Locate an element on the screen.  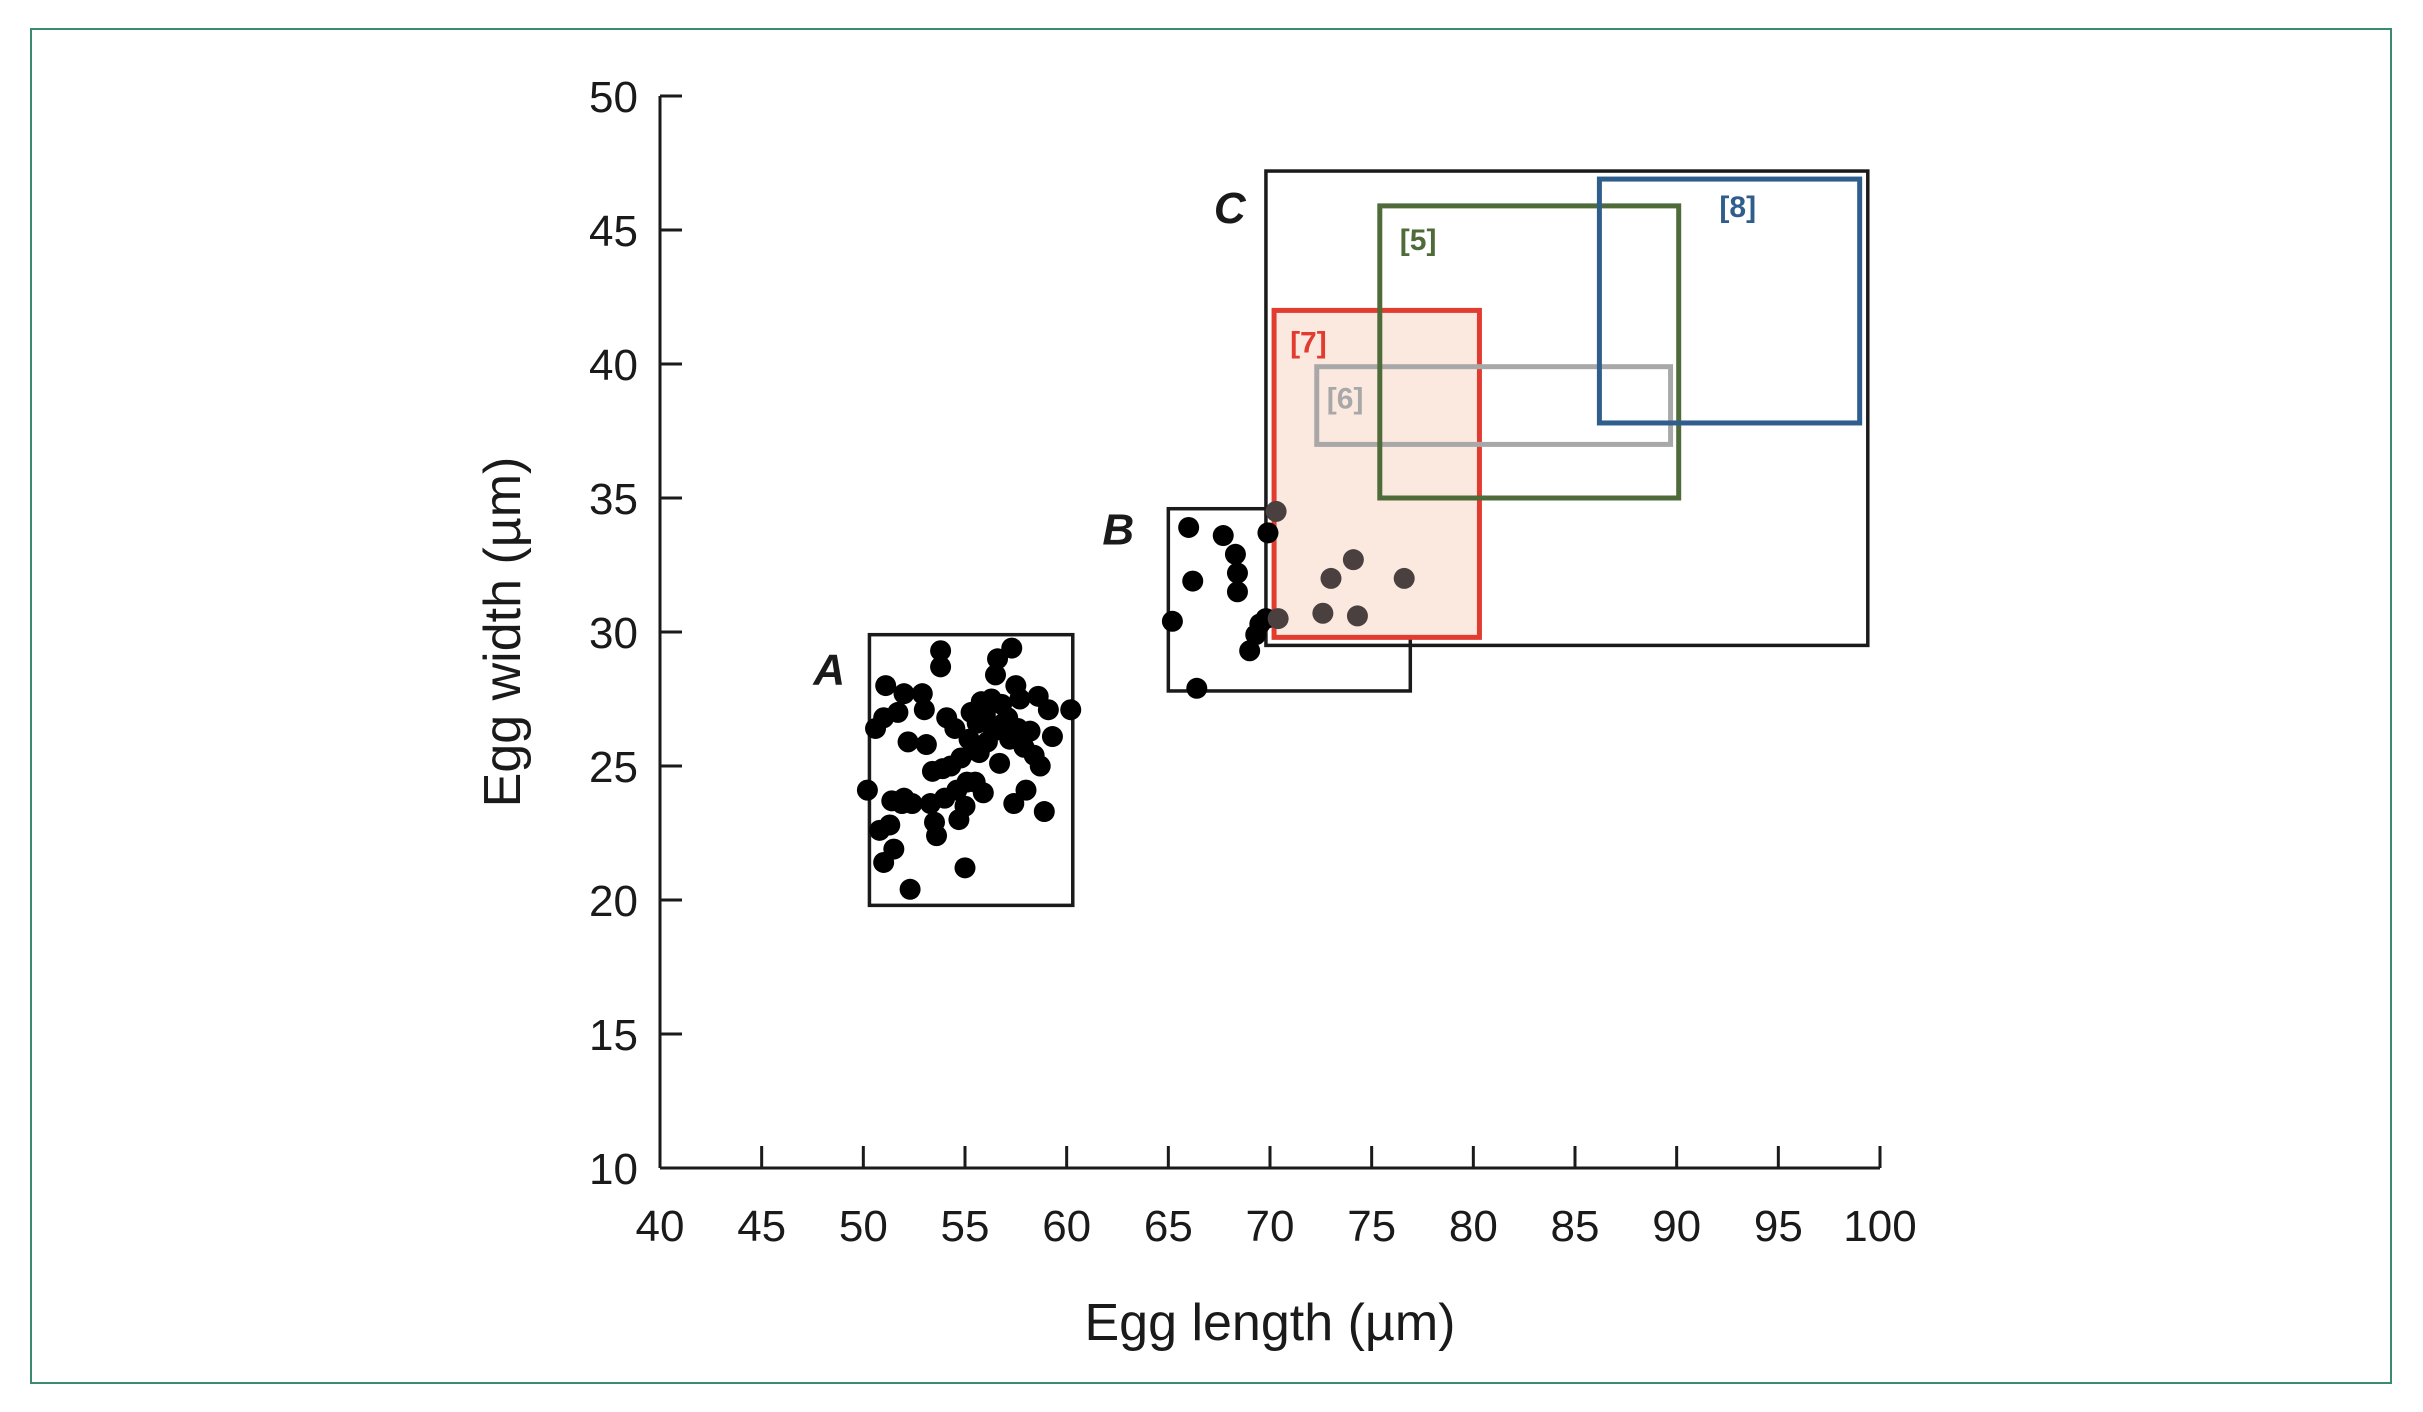
x-tick-label-85: 85 is located at coordinates (1575, 1226).